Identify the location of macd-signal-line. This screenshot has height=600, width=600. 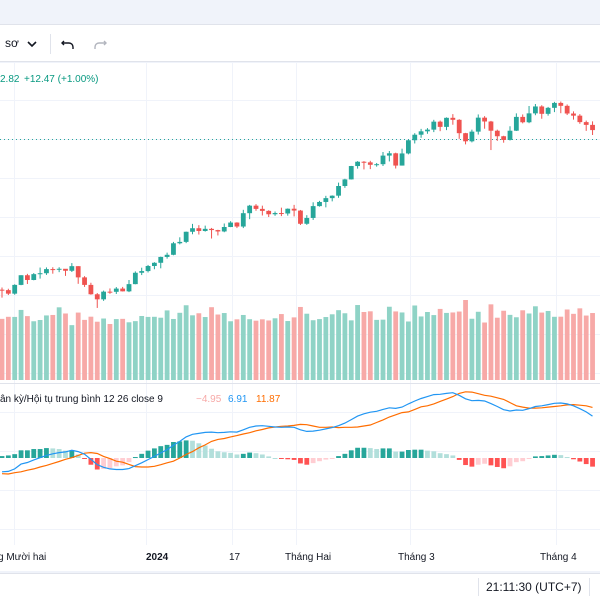
(297, 433).